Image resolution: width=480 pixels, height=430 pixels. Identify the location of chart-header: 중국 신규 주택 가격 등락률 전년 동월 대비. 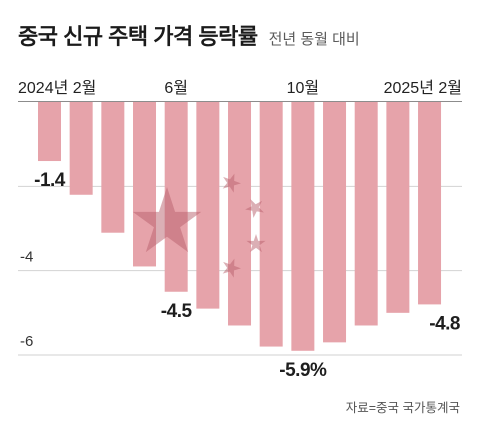
(189, 37).